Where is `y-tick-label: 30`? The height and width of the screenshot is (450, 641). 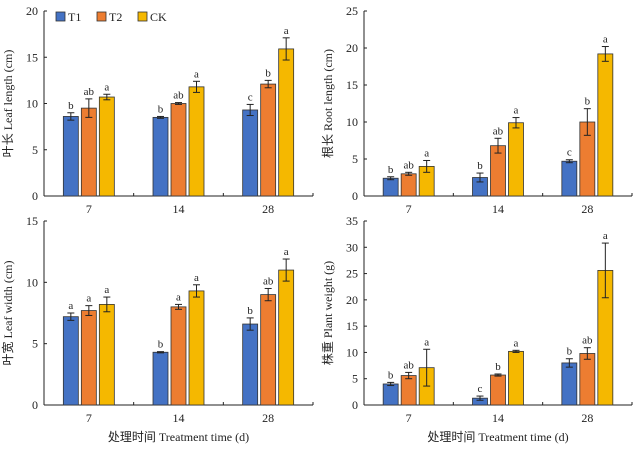 y-tick-label: 30 is located at coordinates (352, 247).